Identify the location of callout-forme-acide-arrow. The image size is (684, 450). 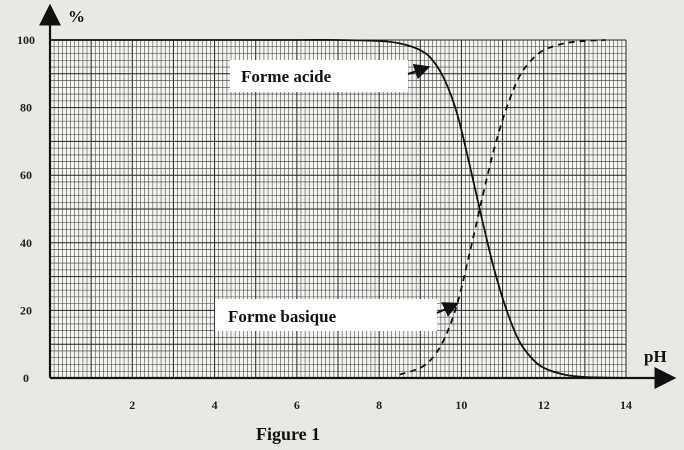
(419, 71).